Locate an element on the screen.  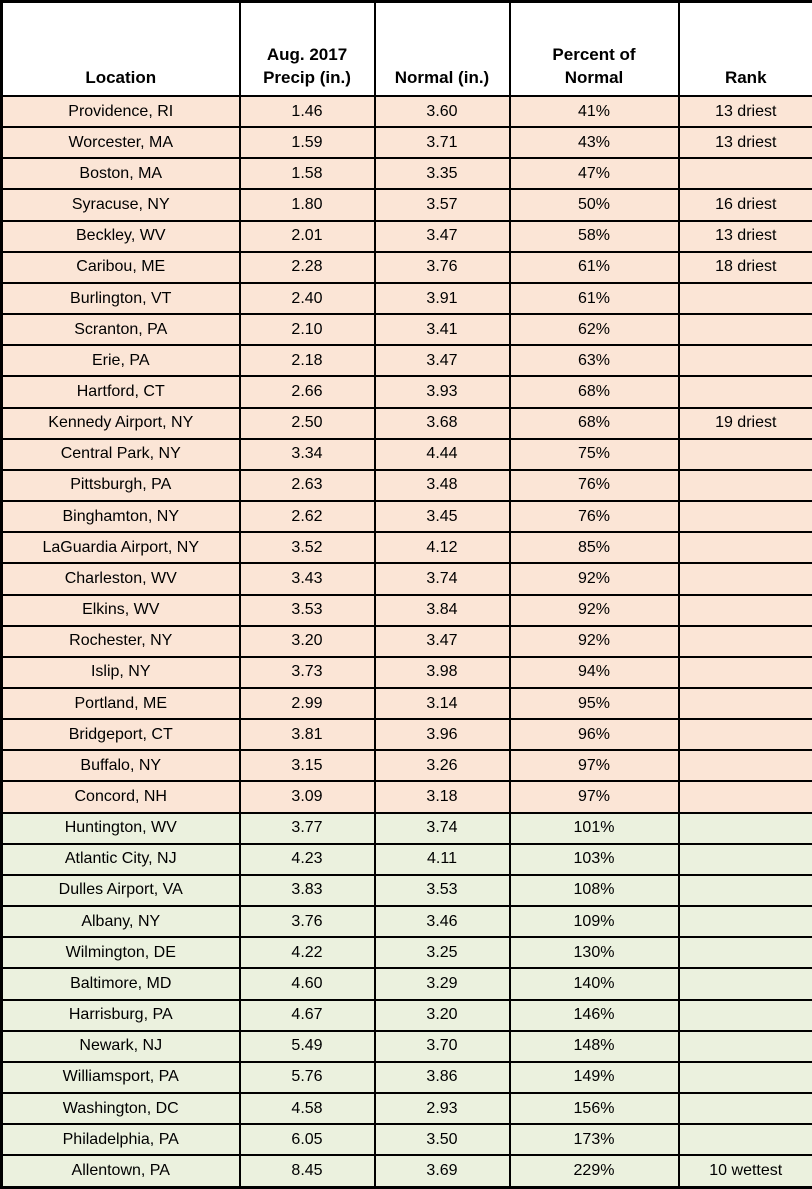
cell-percent: 146% is located at coordinates (594, 1015).